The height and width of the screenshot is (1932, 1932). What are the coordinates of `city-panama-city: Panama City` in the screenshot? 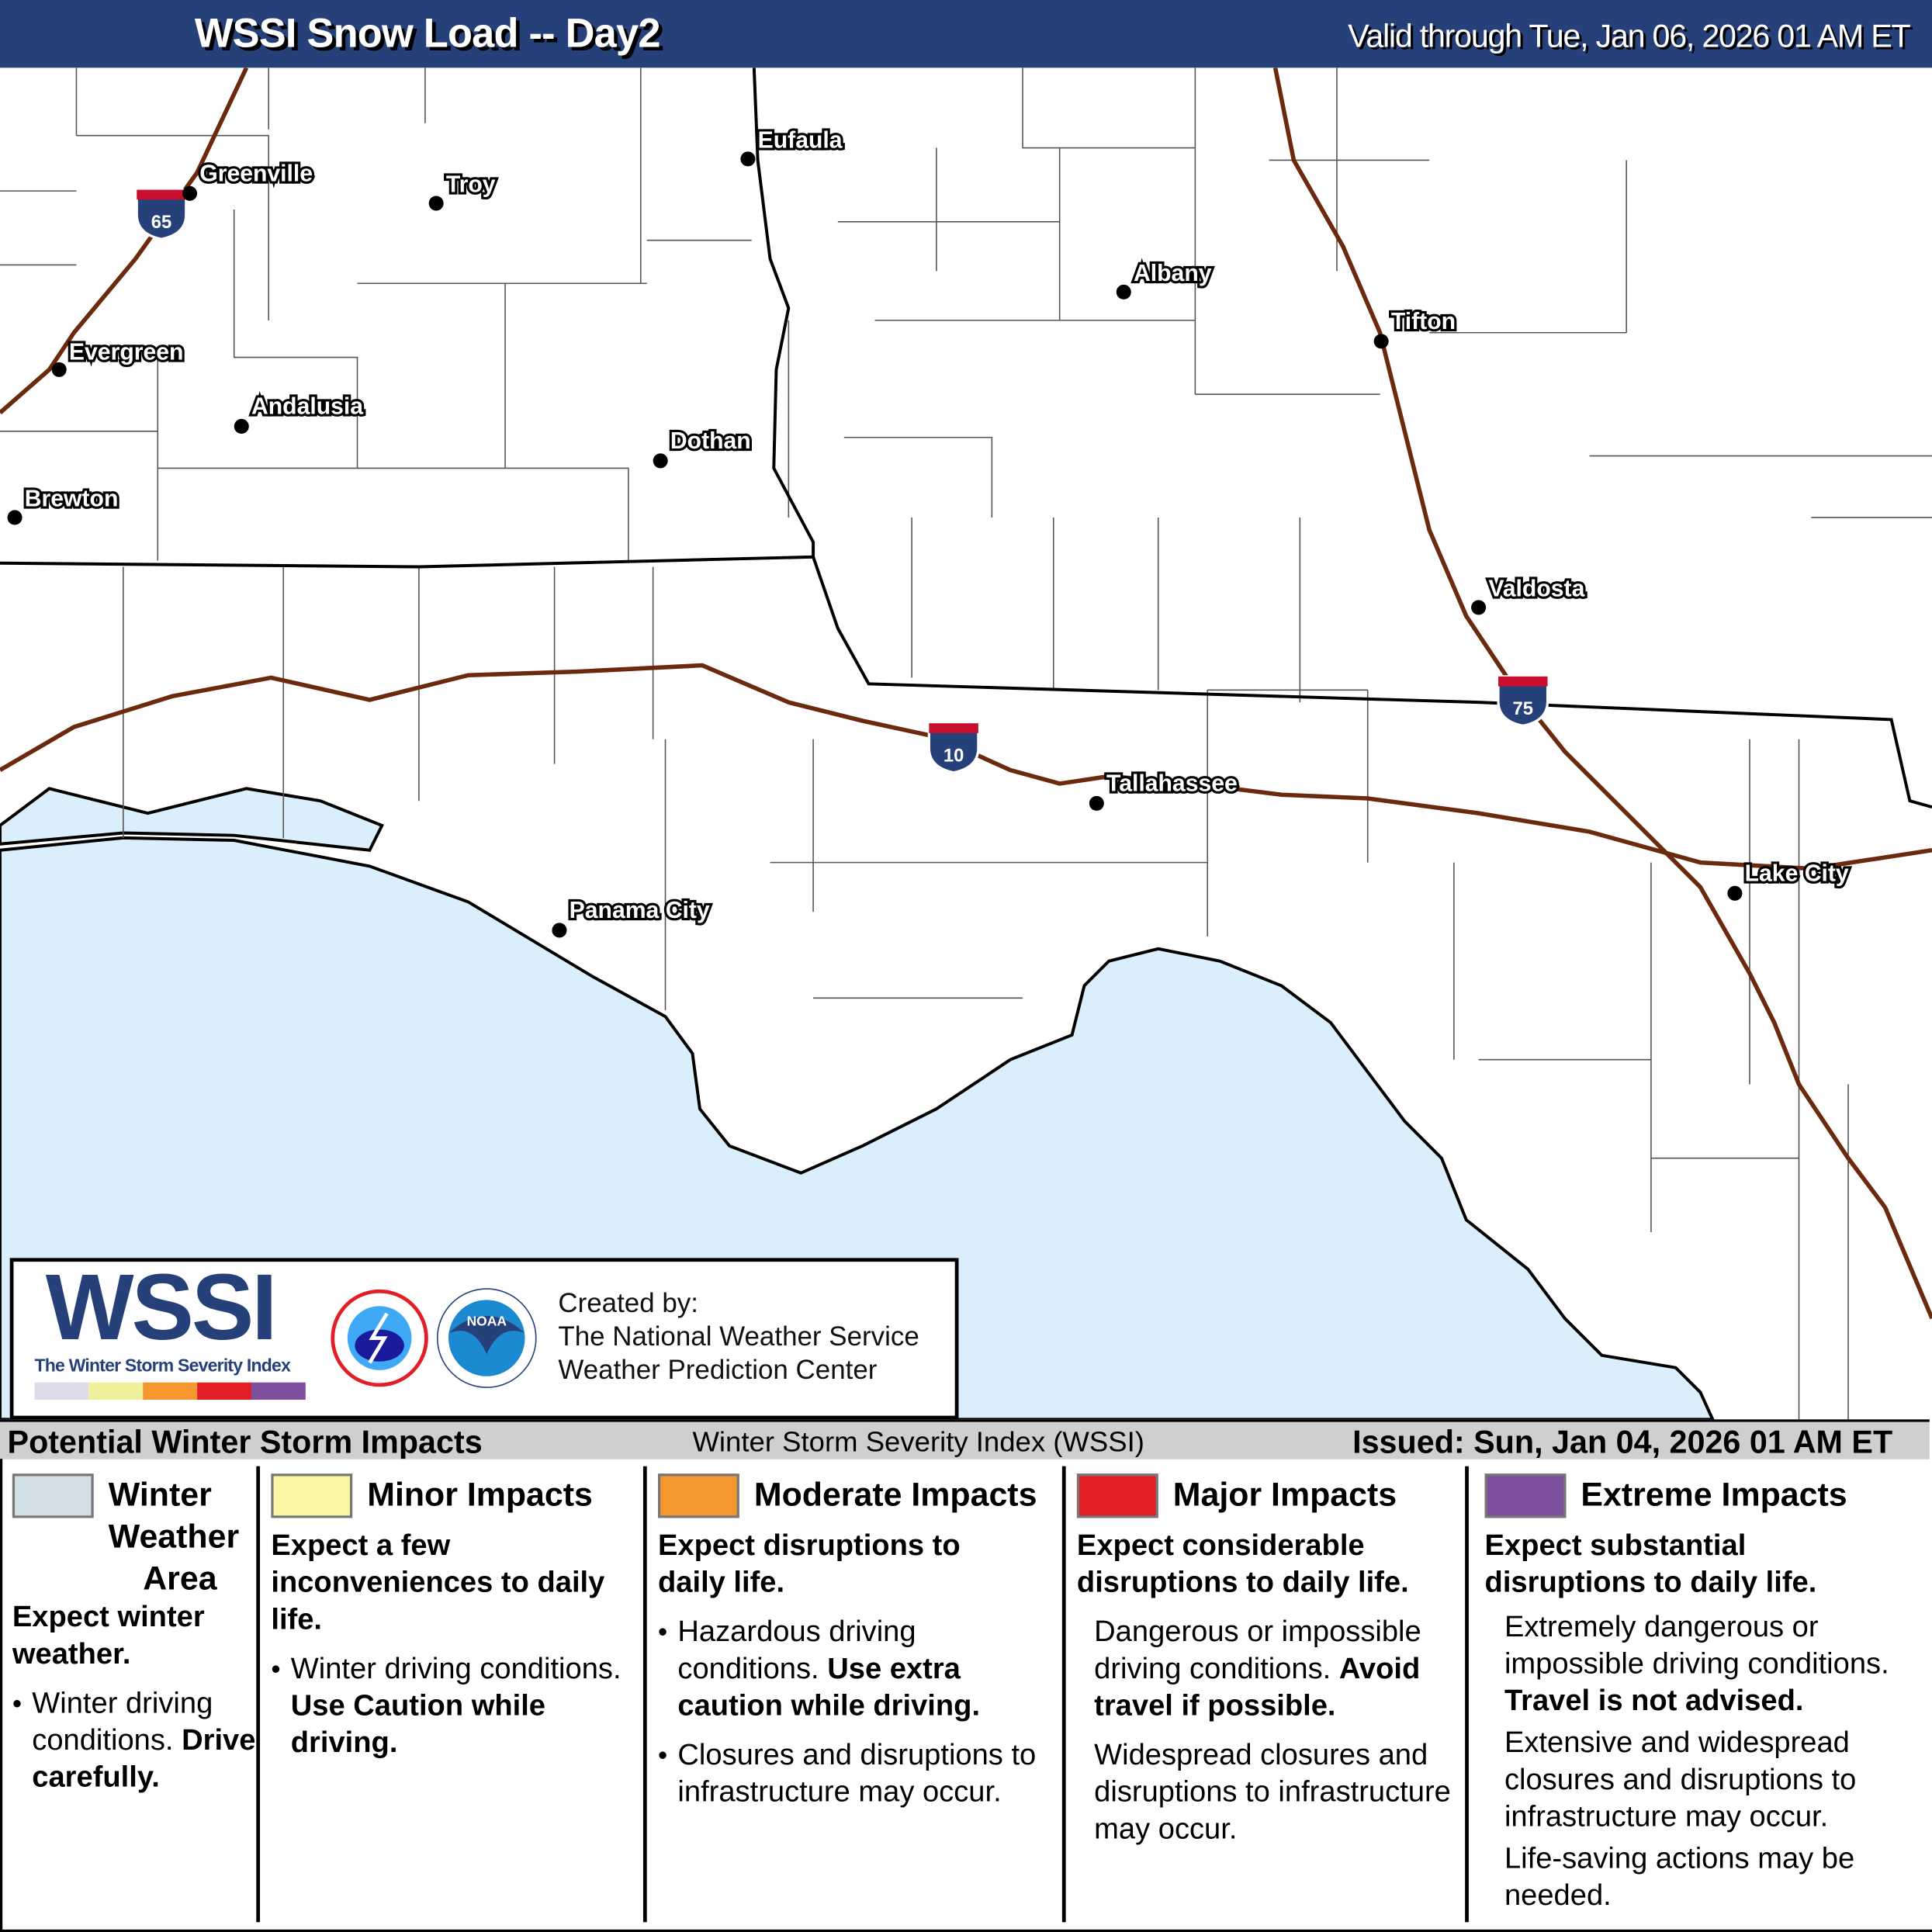 It's located at (632, 916).